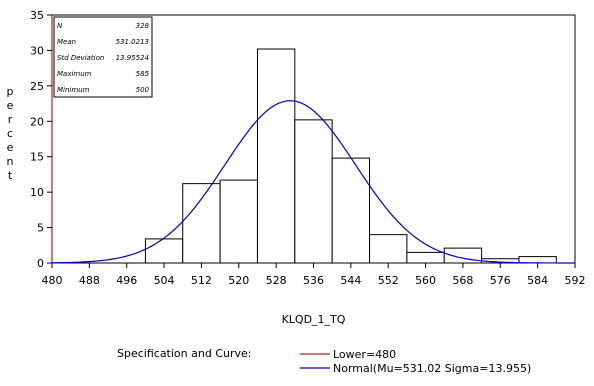  Describe the element at coordinates (37, 192) in the screenshot. I see `y-tick-label-2: 10` at that location.